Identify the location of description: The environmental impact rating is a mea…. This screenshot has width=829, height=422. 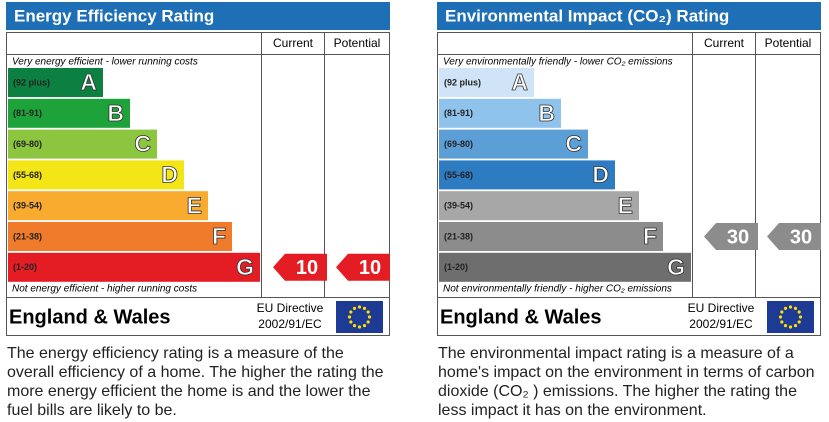
(626, 382).